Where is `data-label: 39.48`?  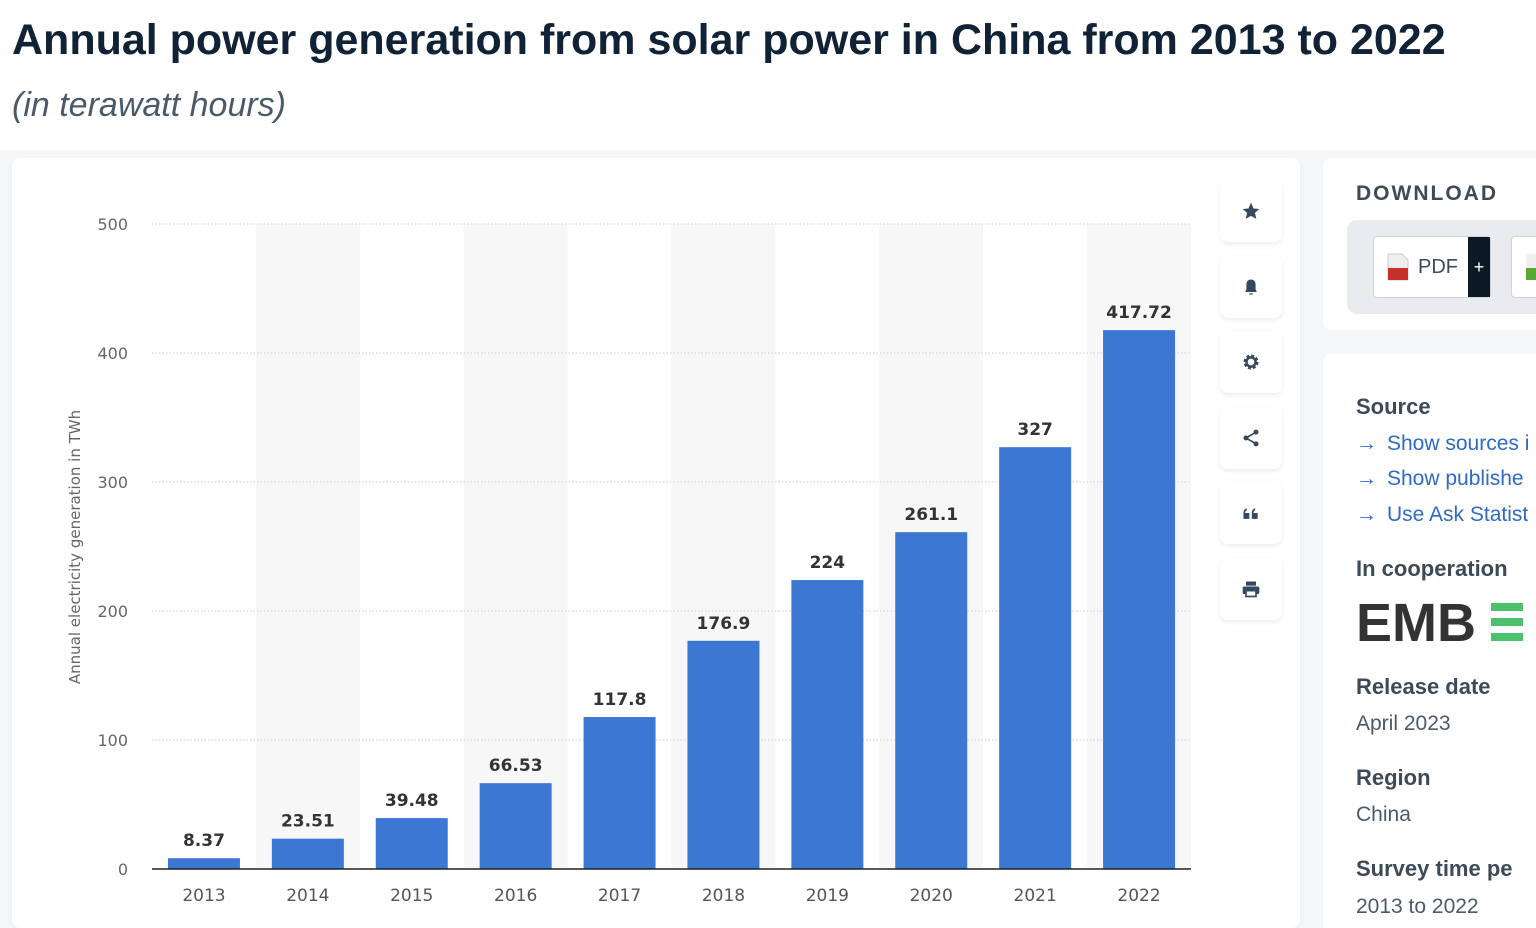
data-label: 39.48 is located at coordinates (412, 801).